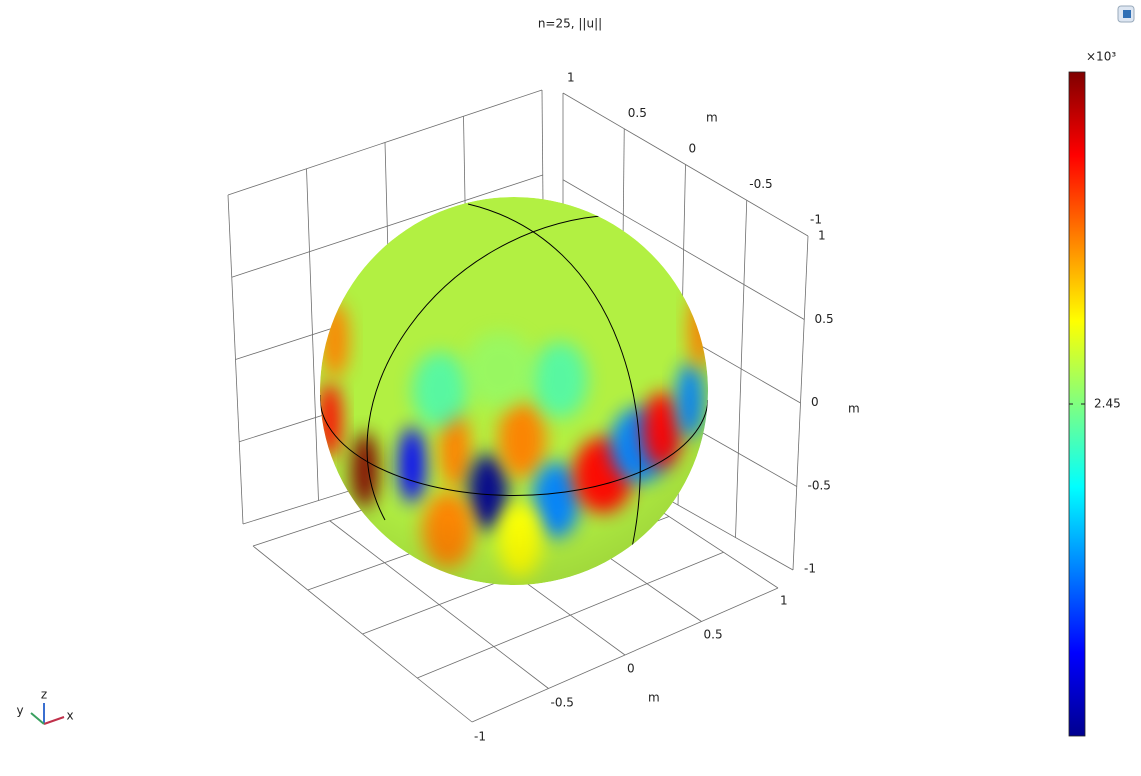  Describe the element at coordinates (1101, 57) in the screenshot. I see `colorbar-multiplier: ×10³` at that location.